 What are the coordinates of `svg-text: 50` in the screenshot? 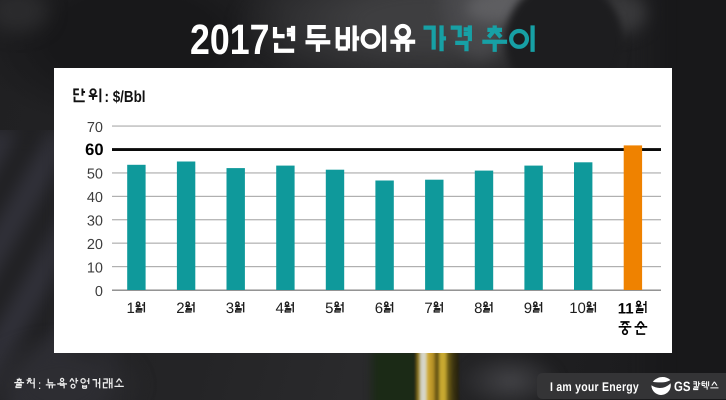 It's located at (95, 175).